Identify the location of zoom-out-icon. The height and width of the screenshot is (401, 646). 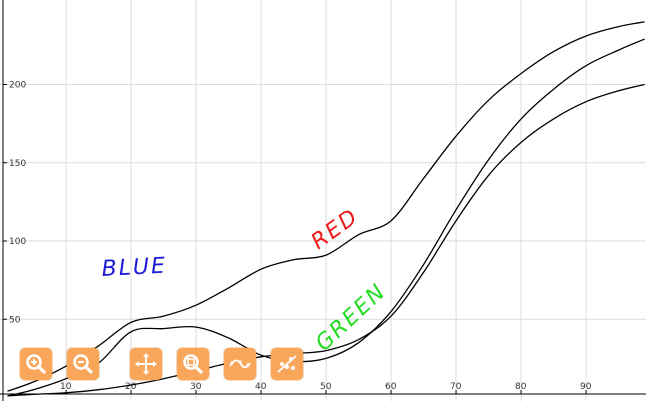
(83, 364).